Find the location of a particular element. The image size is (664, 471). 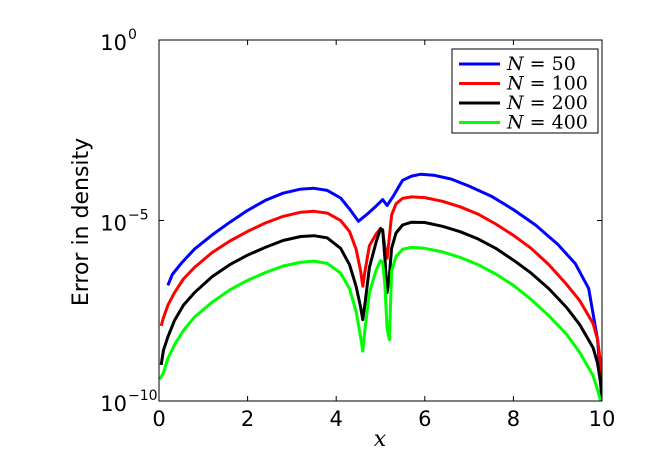

y-tick-exponent: 0 is located at coordinates (132, 35).